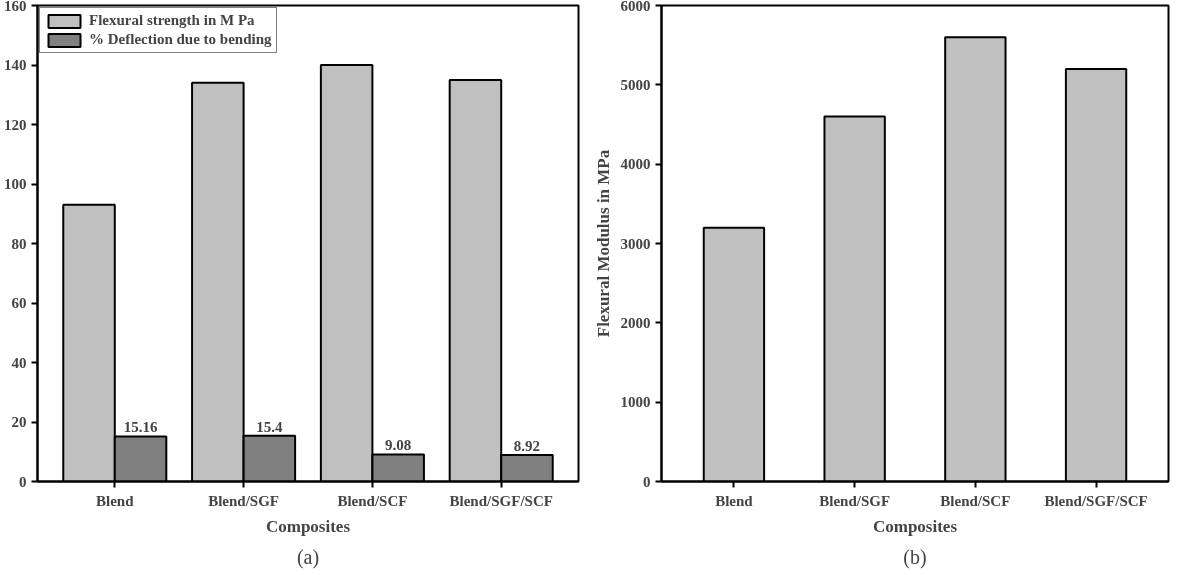 This screenshot has height=575, width=1187. I want to click on y-axis-title: Flexural Modulus in MPa, so click(603, 243).